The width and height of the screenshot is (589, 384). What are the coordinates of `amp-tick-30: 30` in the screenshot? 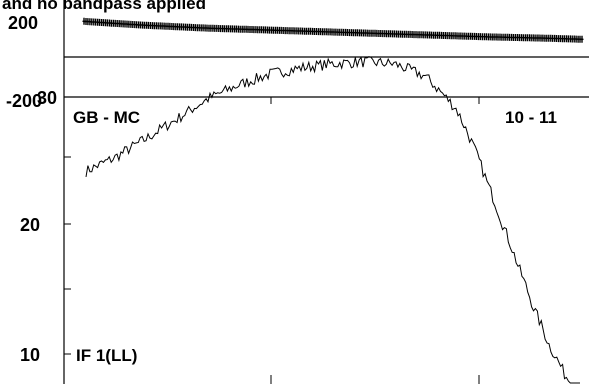 It's located at (47, 98).